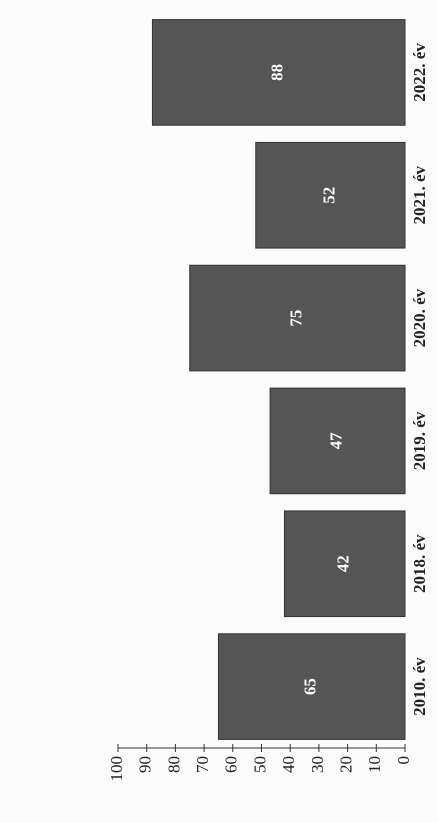  Describe the element at coordinates (419, 686) in the screenshot. I see `x-tick-label: 2010. év` at that location.